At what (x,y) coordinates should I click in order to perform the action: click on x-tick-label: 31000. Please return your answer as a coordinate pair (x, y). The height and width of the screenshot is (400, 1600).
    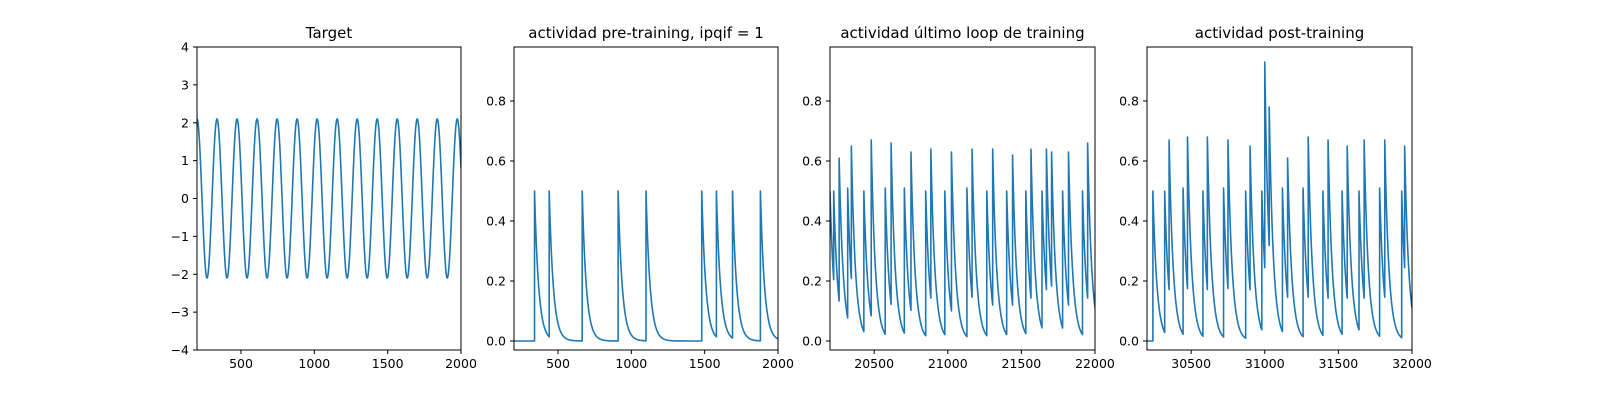
    Looking at the image, I should click on (1265, 363).